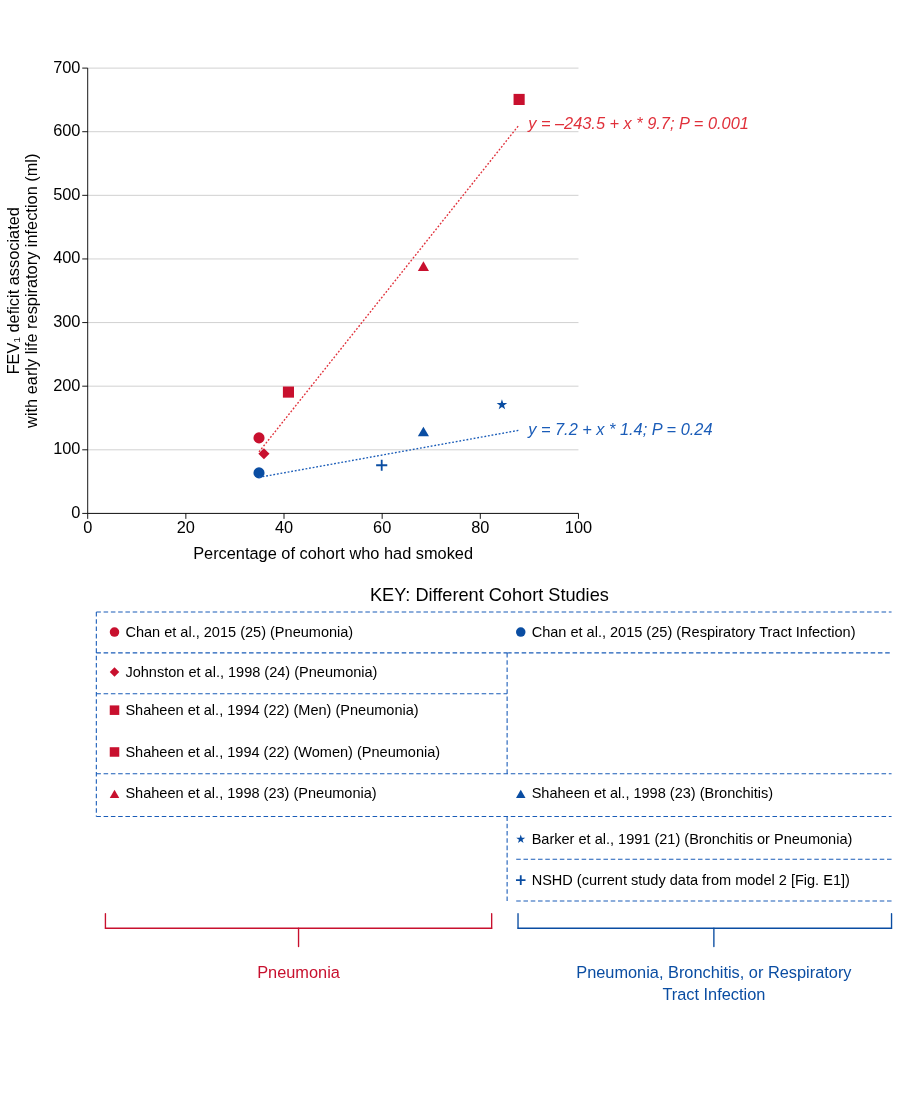 This screenshot has width=897, height=1099. Describe the element at coordinates (67, 130) in the screenshot. I see `y-tick-label: 600` at that location.